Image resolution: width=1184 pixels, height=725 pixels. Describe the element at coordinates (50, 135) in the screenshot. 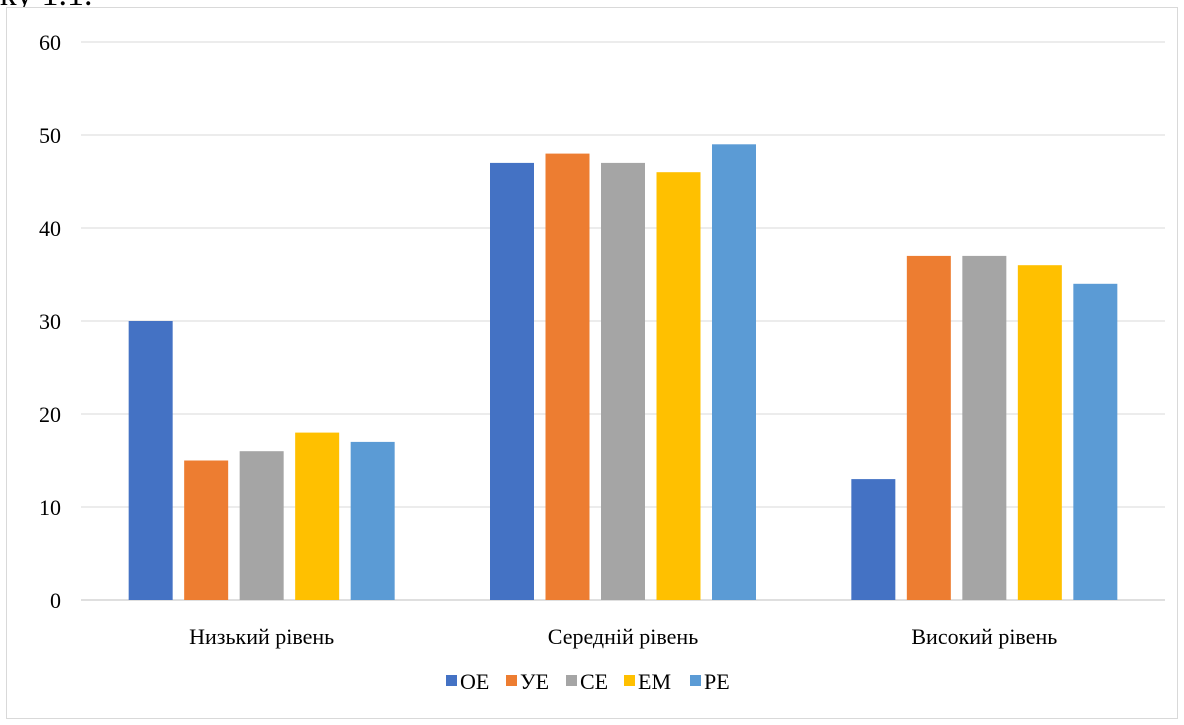

I see `y-tick-label: 50` at that location.